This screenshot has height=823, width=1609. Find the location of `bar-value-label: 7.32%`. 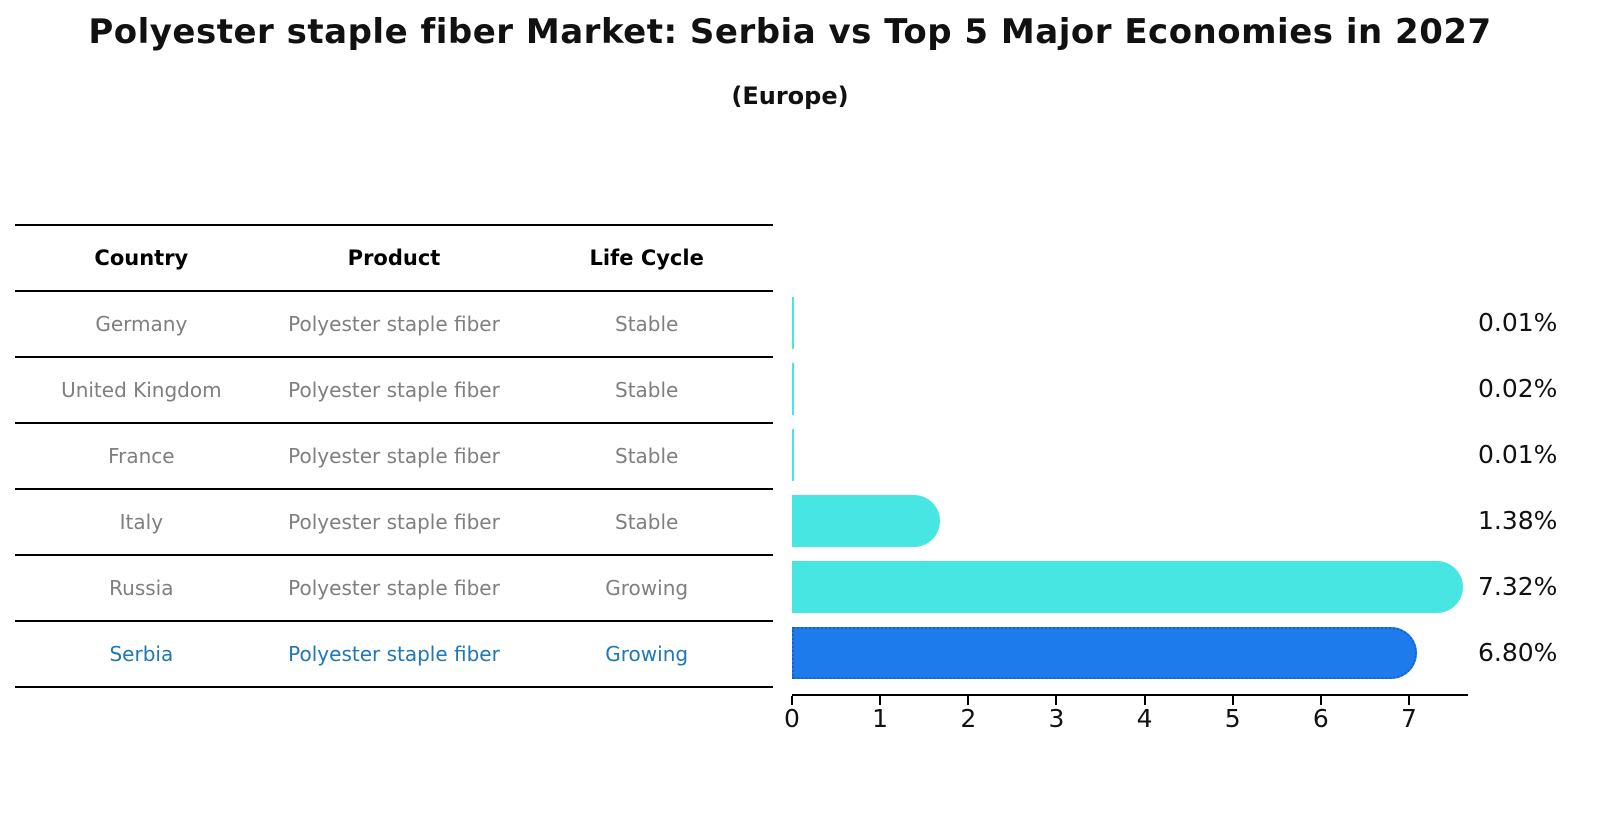

bar-value-label: 7.32% is located at coordinates (1518, 586).